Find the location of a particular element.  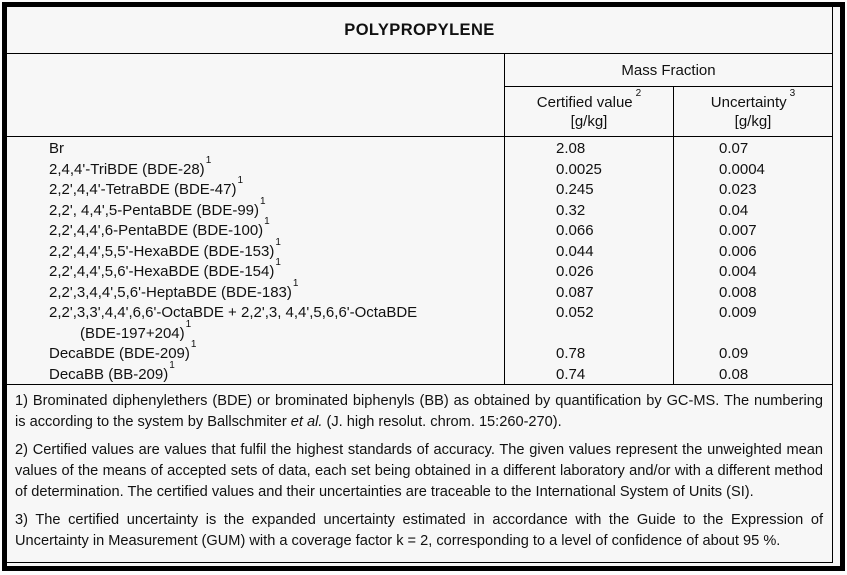

analyte-column-header-blank is located at coordinates (256, 95).